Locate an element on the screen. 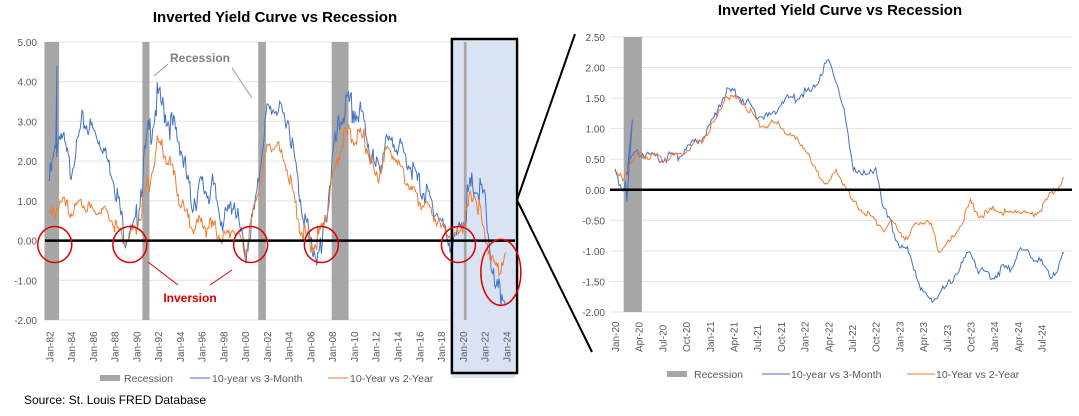 The width and height of the screenshot is (1079, 416). highlight-box is located at coordinates (484, 206).